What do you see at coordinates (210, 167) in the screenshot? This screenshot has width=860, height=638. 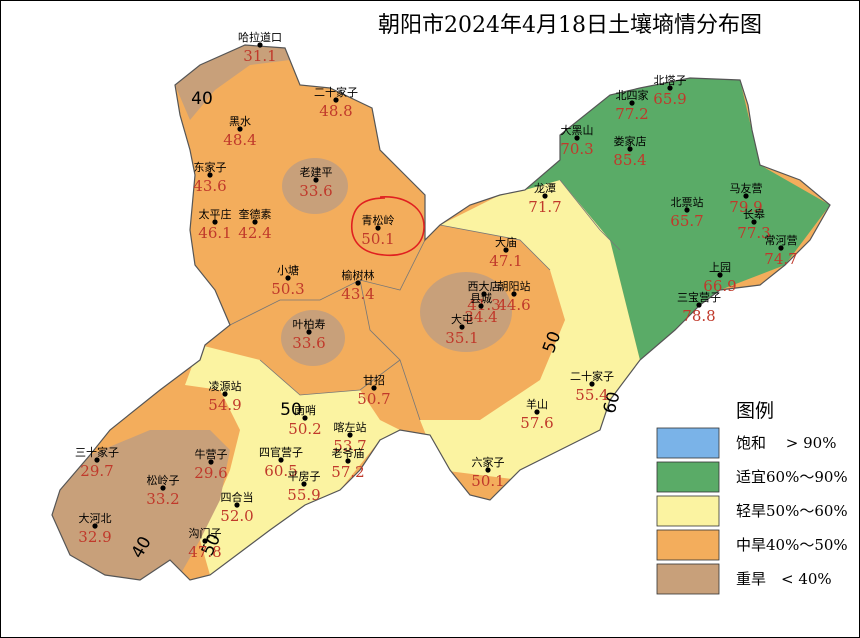 I see `station-name: 东家子` at bounding box center [210, 167].